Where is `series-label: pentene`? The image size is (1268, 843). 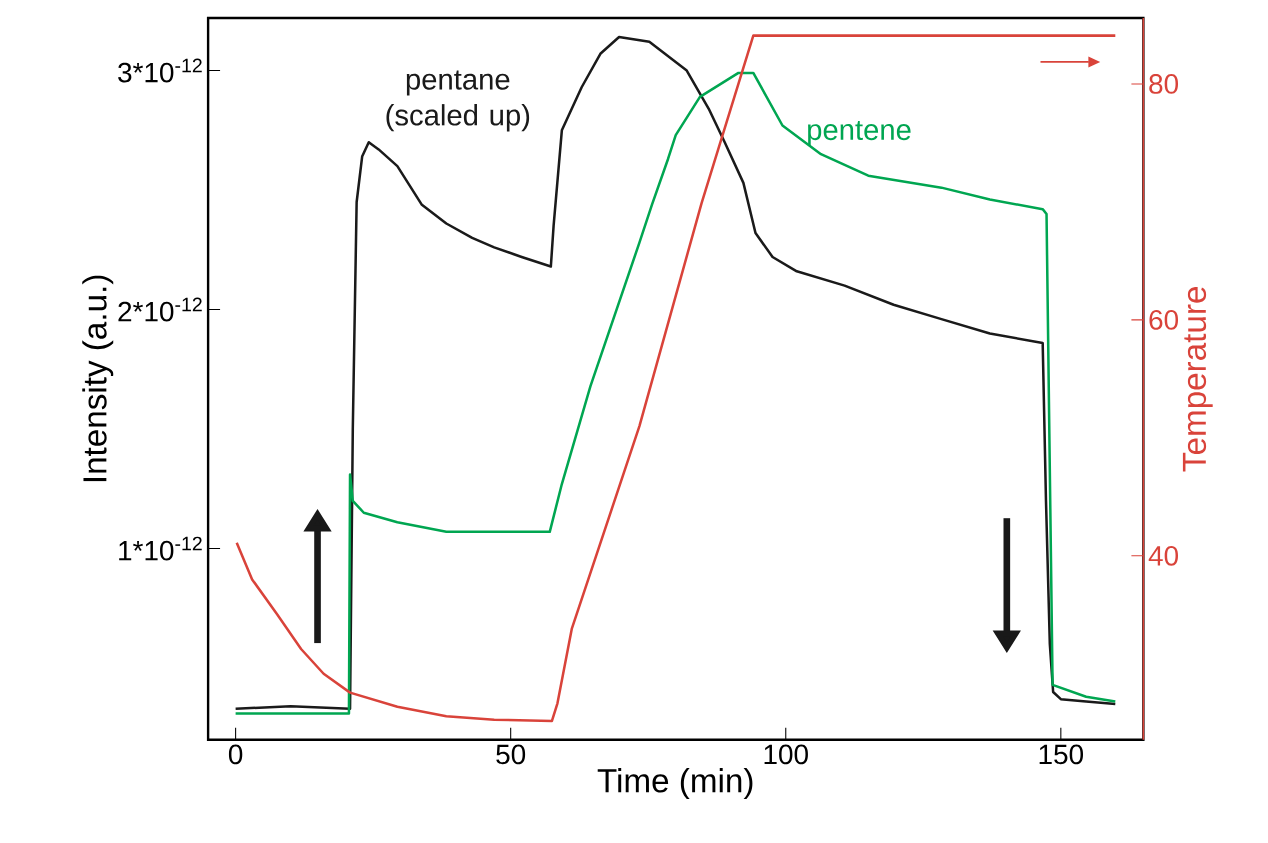
series-label: pentene is located at coordinates (859, 134).